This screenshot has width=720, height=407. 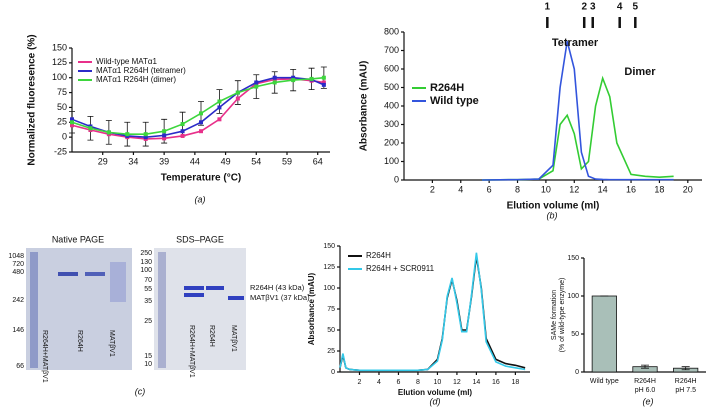 What do you see at coordinates (438, 382) in the screenshot?
I see `x-tick-label: 10` at bounding box center [438, 382].